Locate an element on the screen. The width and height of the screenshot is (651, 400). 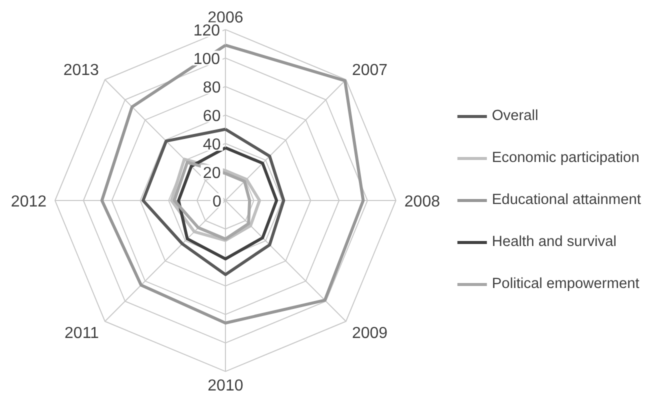
legend-label: Economic participation is located at coordinates (566, 158).